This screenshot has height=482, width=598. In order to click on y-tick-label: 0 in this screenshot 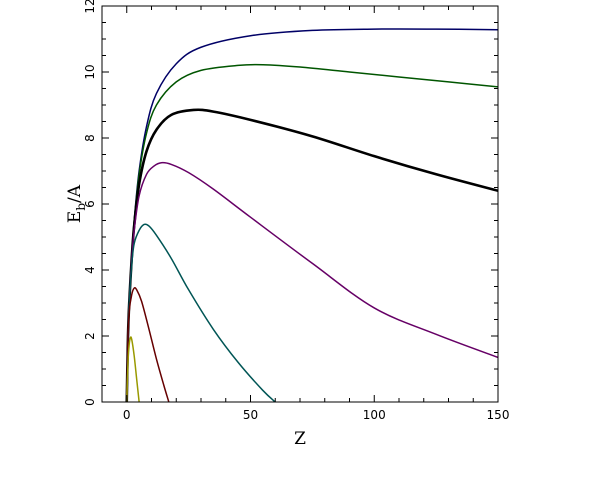, I will do `click(90, 402)`.